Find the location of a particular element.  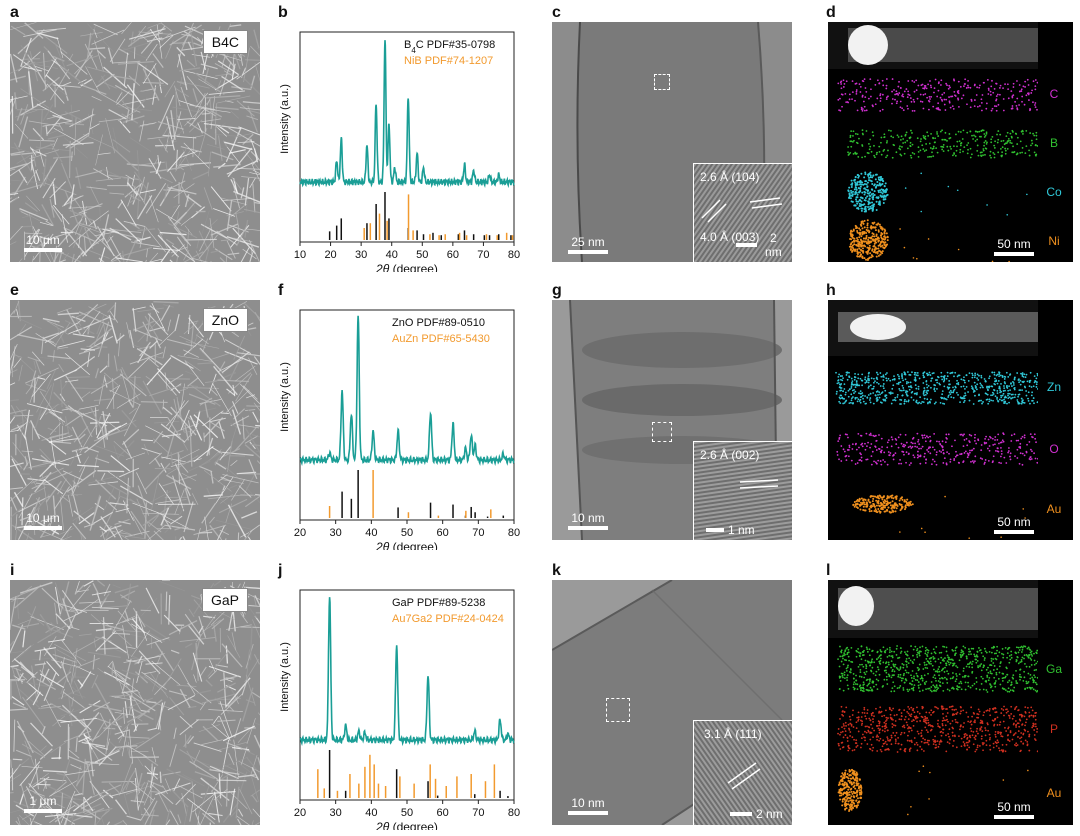

eds-map-h: Zn O Au 50 nm is located at coordinates (950, 420).